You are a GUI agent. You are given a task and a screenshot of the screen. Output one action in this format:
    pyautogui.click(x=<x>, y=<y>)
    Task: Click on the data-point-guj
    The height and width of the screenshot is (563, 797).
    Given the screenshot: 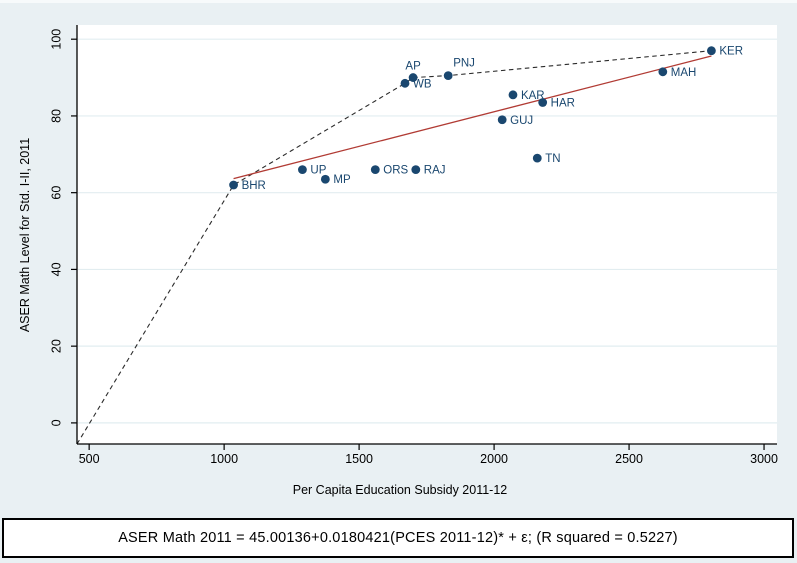 What is the action you would take?
    pyautogui.click(x=502, y=120)
    